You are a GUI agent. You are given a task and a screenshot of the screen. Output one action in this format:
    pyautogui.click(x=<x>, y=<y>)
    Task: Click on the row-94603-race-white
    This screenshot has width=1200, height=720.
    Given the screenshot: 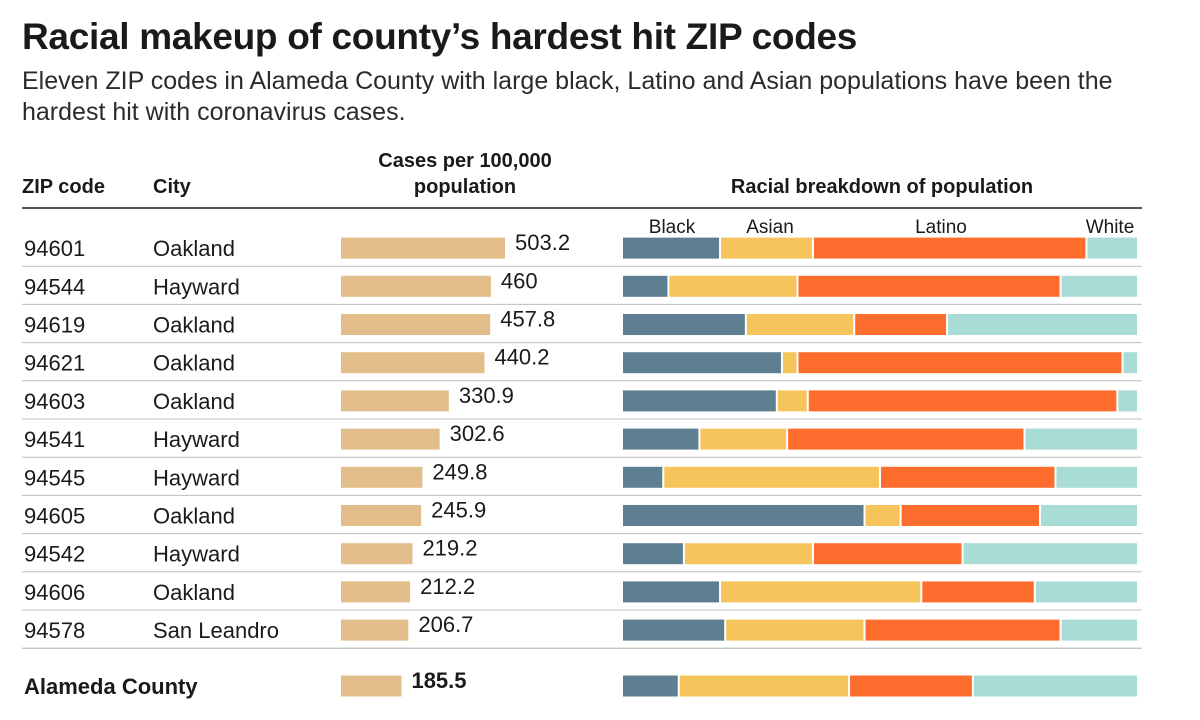 What is the action you would take?
    pyautogui.click(x=1127, y=401)
    